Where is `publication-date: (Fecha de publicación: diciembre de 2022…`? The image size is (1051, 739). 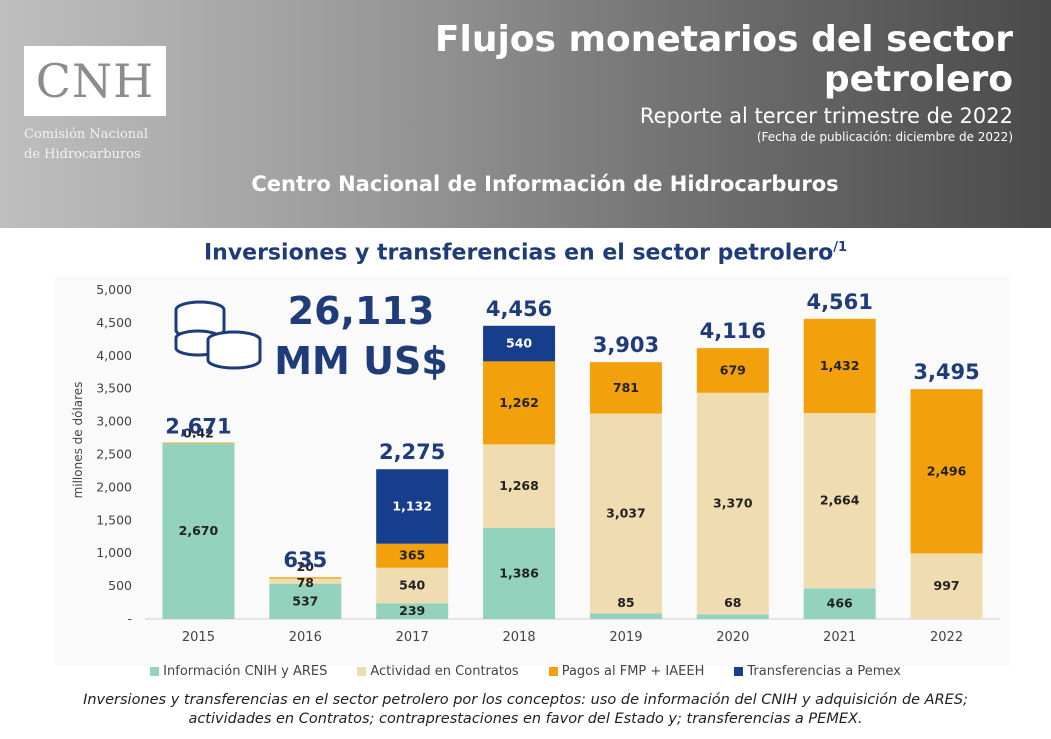
publication-date: (Fecha de publicación: diciembre de 2022… is located at coordinates (884, 137).